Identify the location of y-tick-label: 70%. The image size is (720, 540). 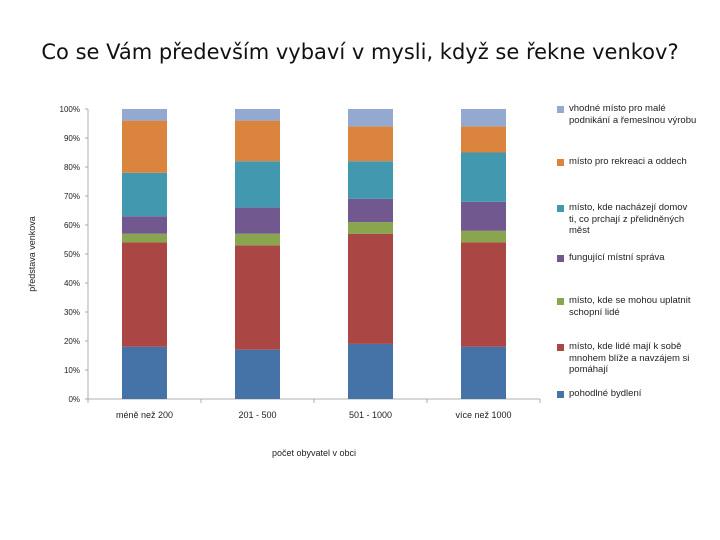
(72, 196).